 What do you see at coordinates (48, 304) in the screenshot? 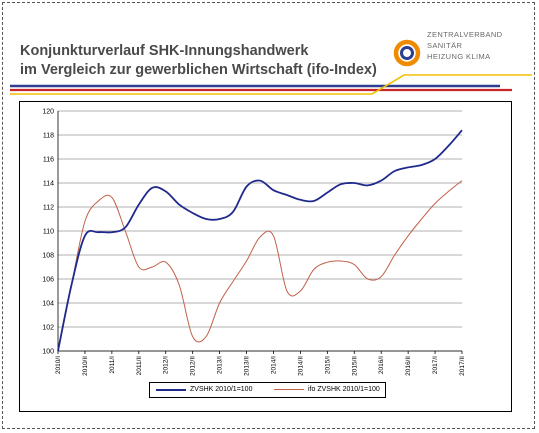
I see `y-tick-label: 104` at bounding box center [48, 304].